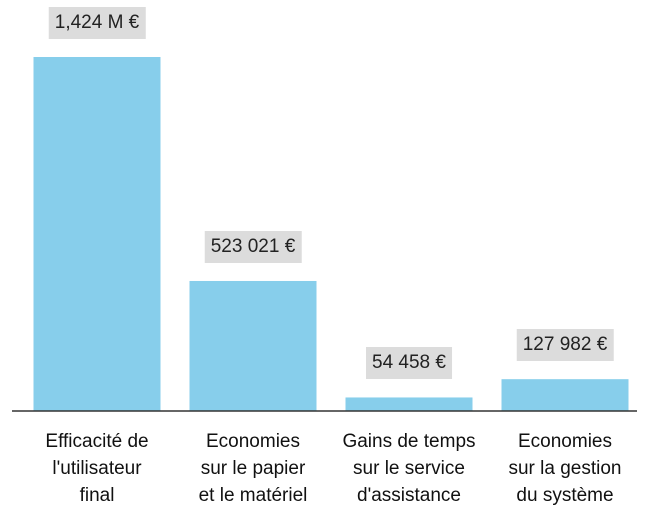 This screenshot has width=649, height=512. Describe the element at coordinates (565, 468) in the screenshot. I see `x-tick-label: Economies sur la gestion du système` at that location.